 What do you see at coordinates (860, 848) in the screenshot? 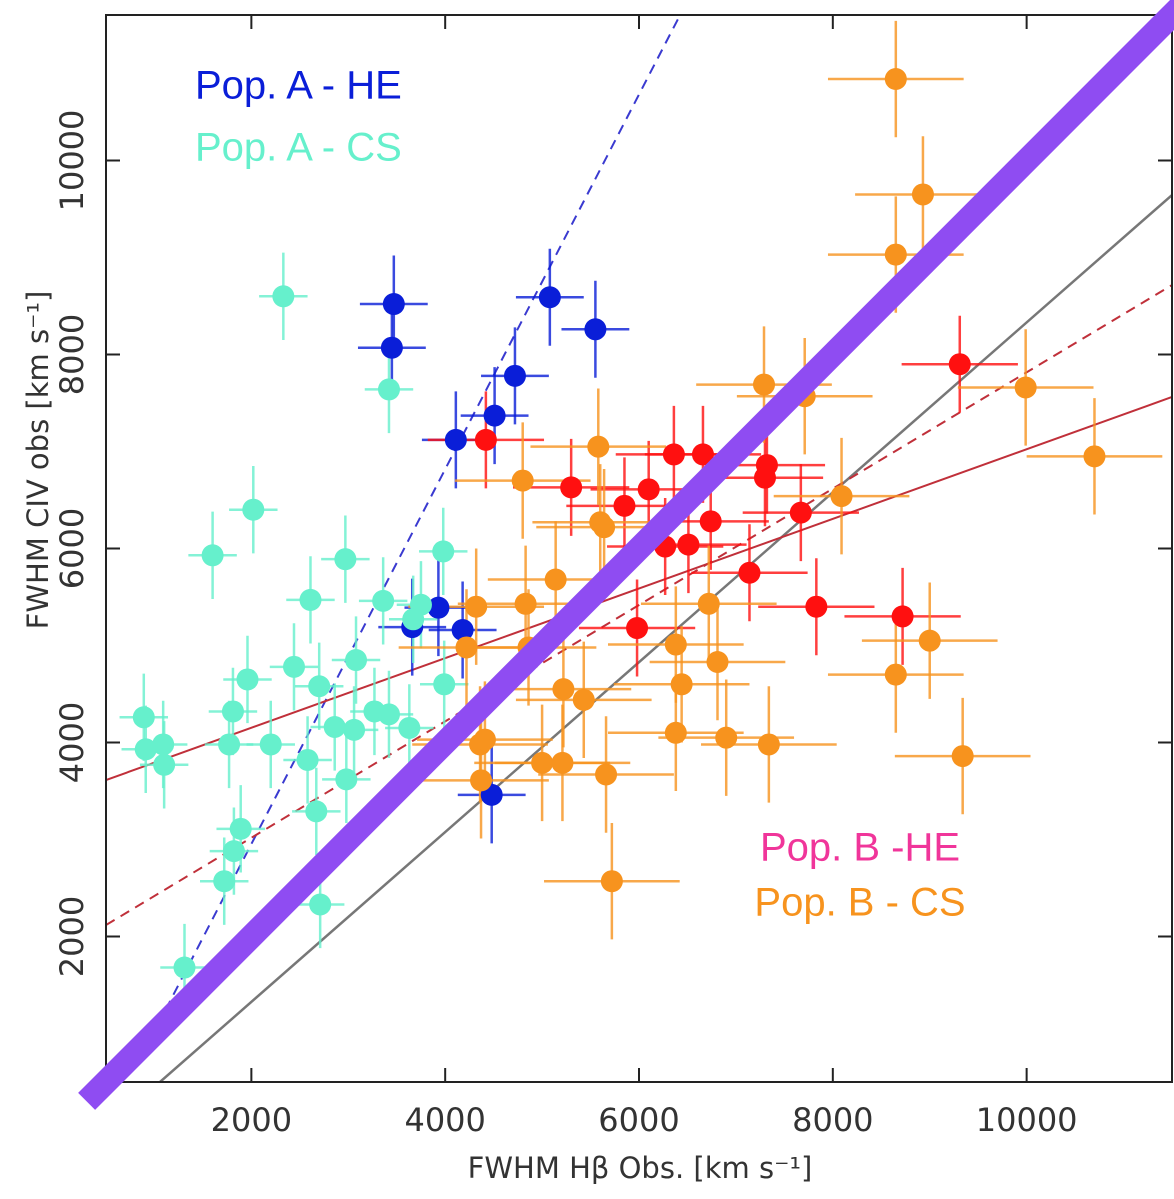
I see `legend-entry: Pop. B -HE` at bounding box center [860, 848].